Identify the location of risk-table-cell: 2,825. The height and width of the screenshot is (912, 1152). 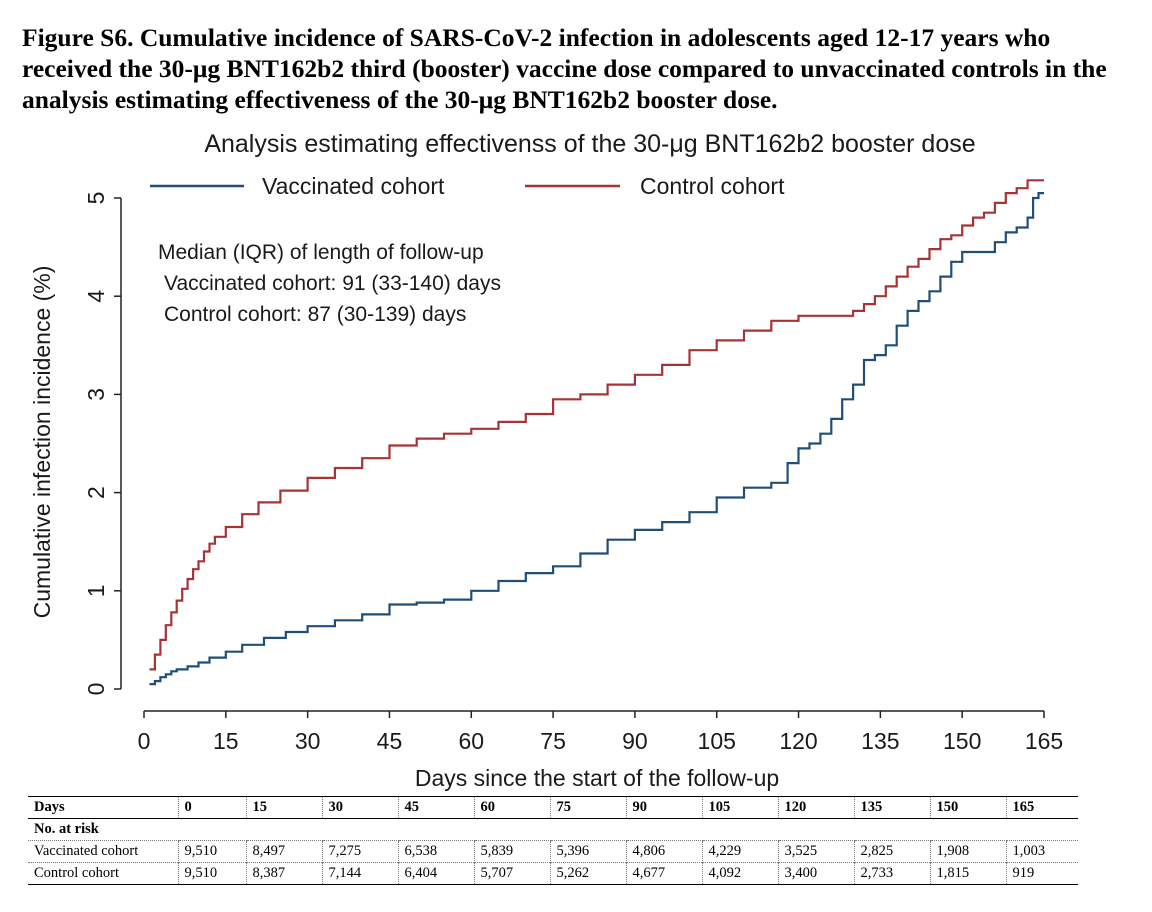
(891, 851).